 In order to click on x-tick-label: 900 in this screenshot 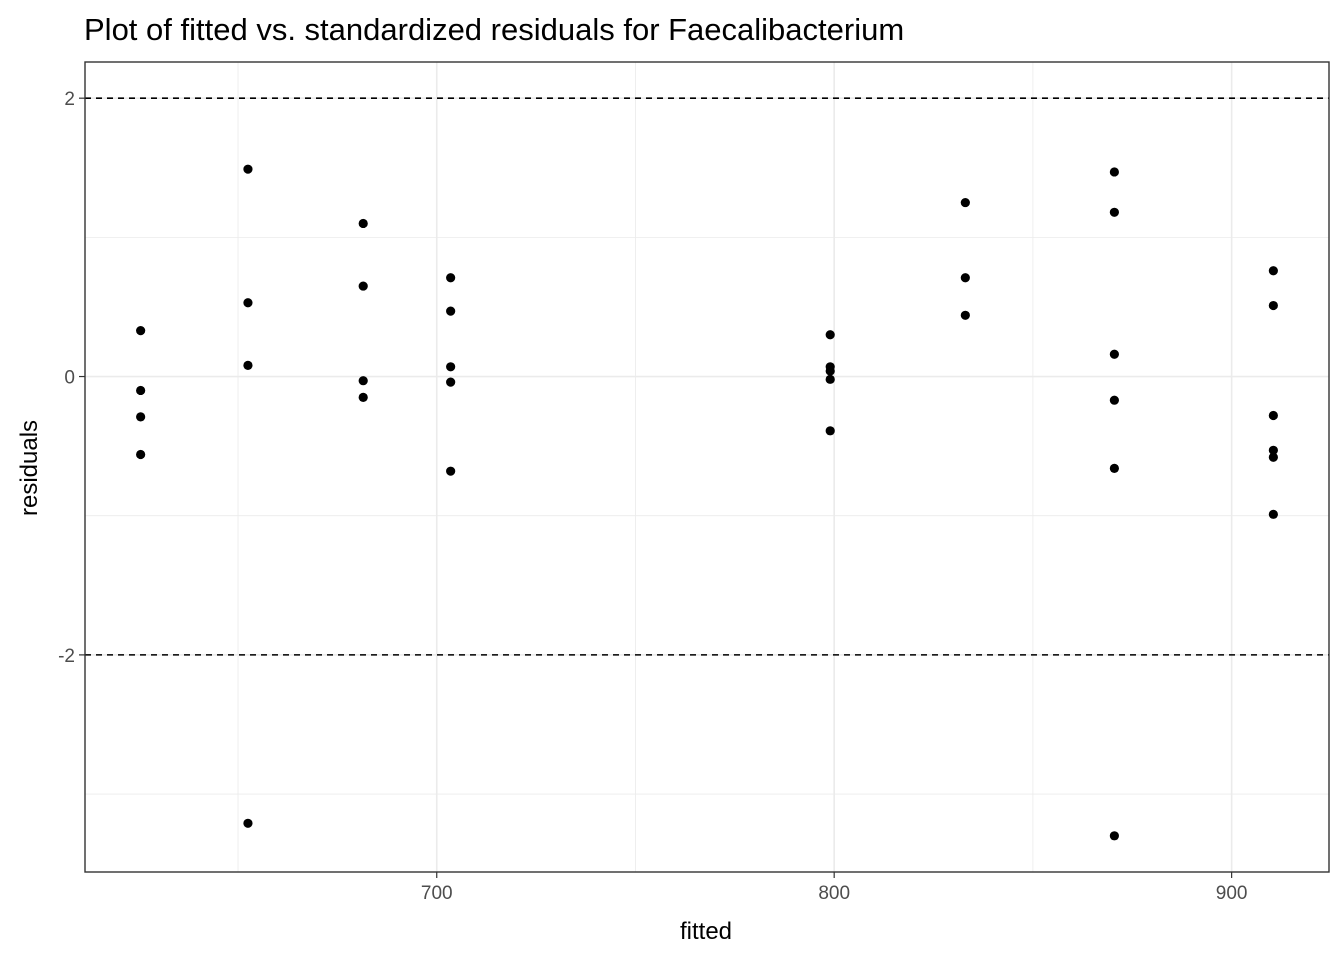, I will do `click(1232, 893)`.